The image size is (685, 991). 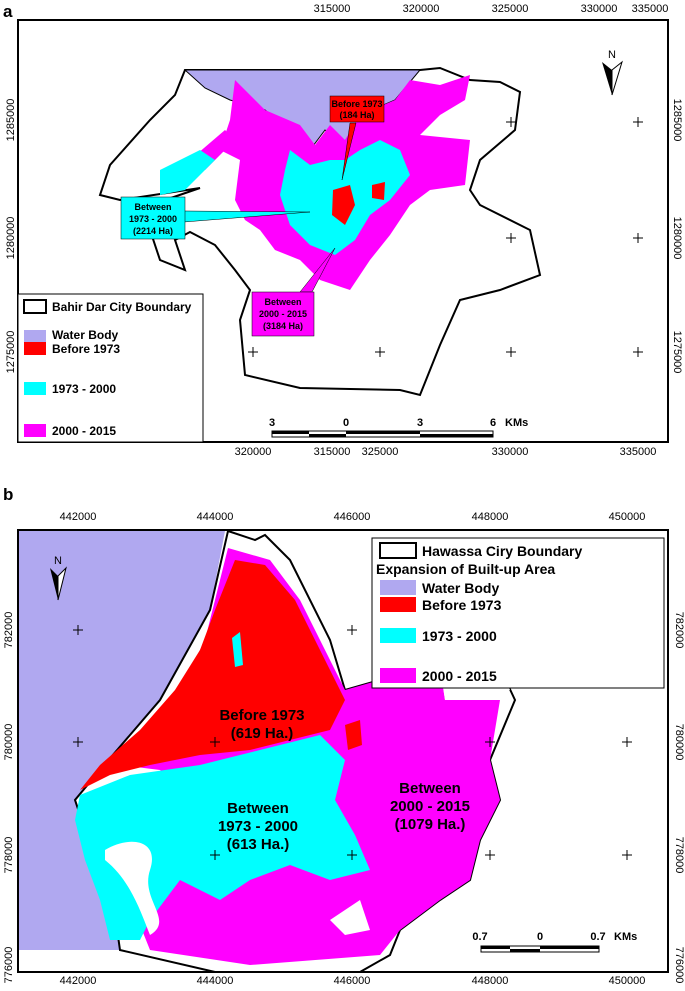 What do you see at coordinates (78, 517) in the screenshot?
I see `b-top-x-tick: 442000` at bounding box center [78, 517].